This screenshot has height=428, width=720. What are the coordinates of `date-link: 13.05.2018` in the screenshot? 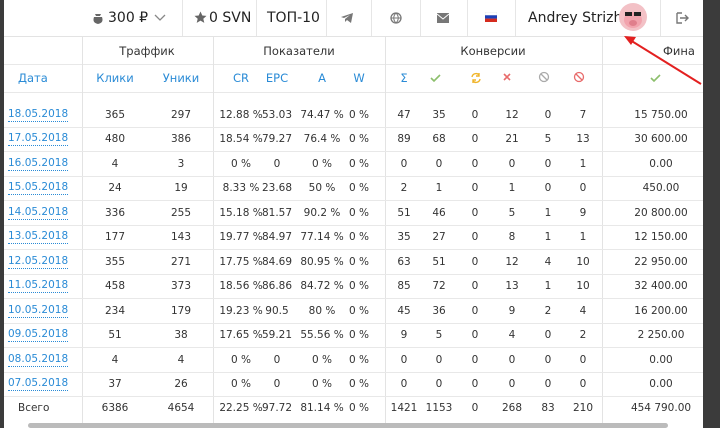 It's located at (38, 237).